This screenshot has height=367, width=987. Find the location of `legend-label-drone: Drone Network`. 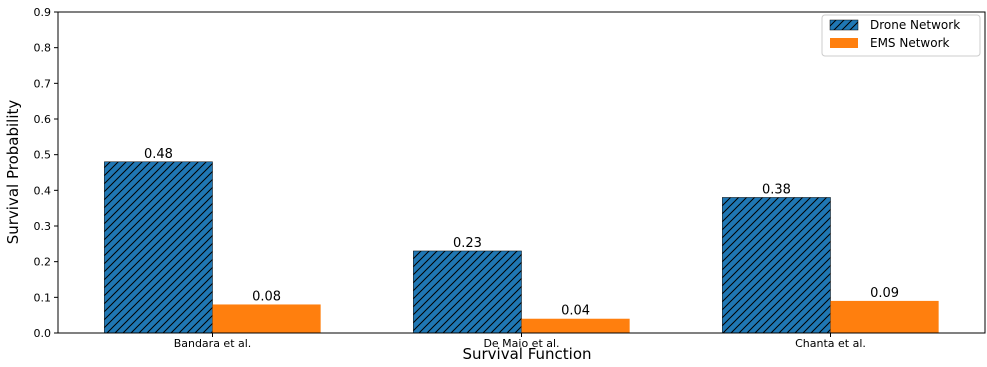

legend-label-drone: Drone Network is located at coordinates (915, 25).